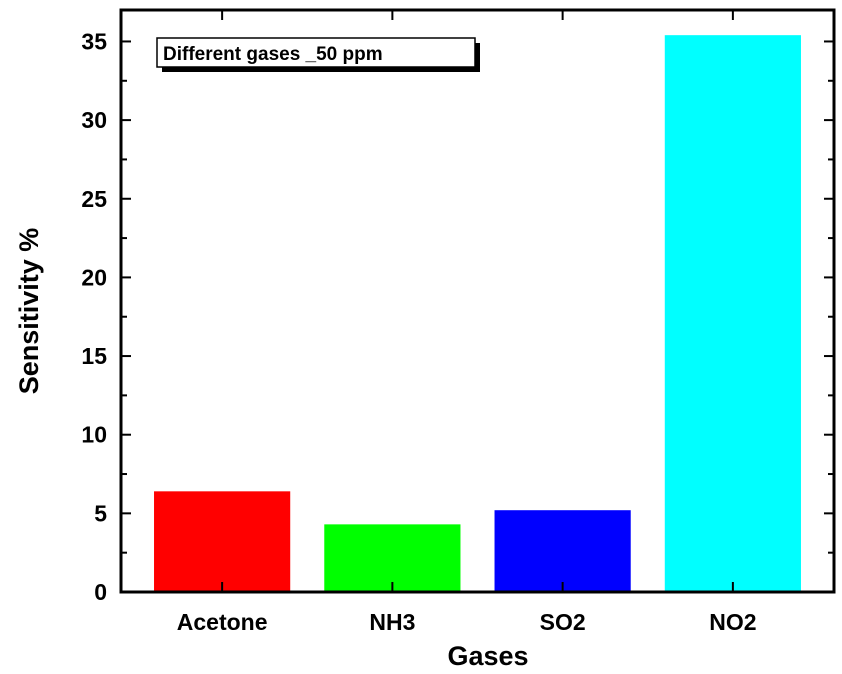 Image resolution: width=842 pixels, height=674 pixels. What do you see at coordinates (100, 592) in the screenshot?
I see `y-tick-label: 0` at bounding box center [100, 592].